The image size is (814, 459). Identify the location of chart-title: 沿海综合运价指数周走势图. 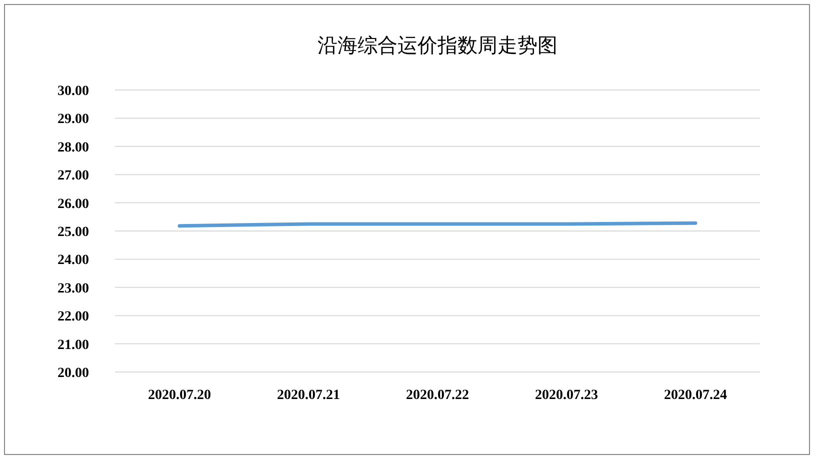
(438, 46).